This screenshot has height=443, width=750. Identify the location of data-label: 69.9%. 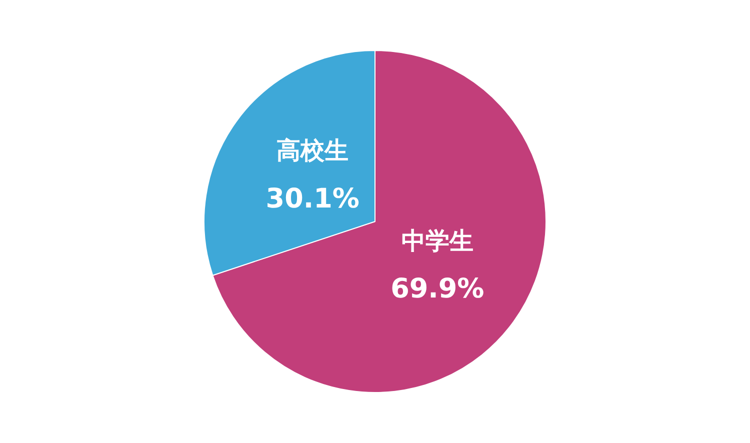
(437, 289).